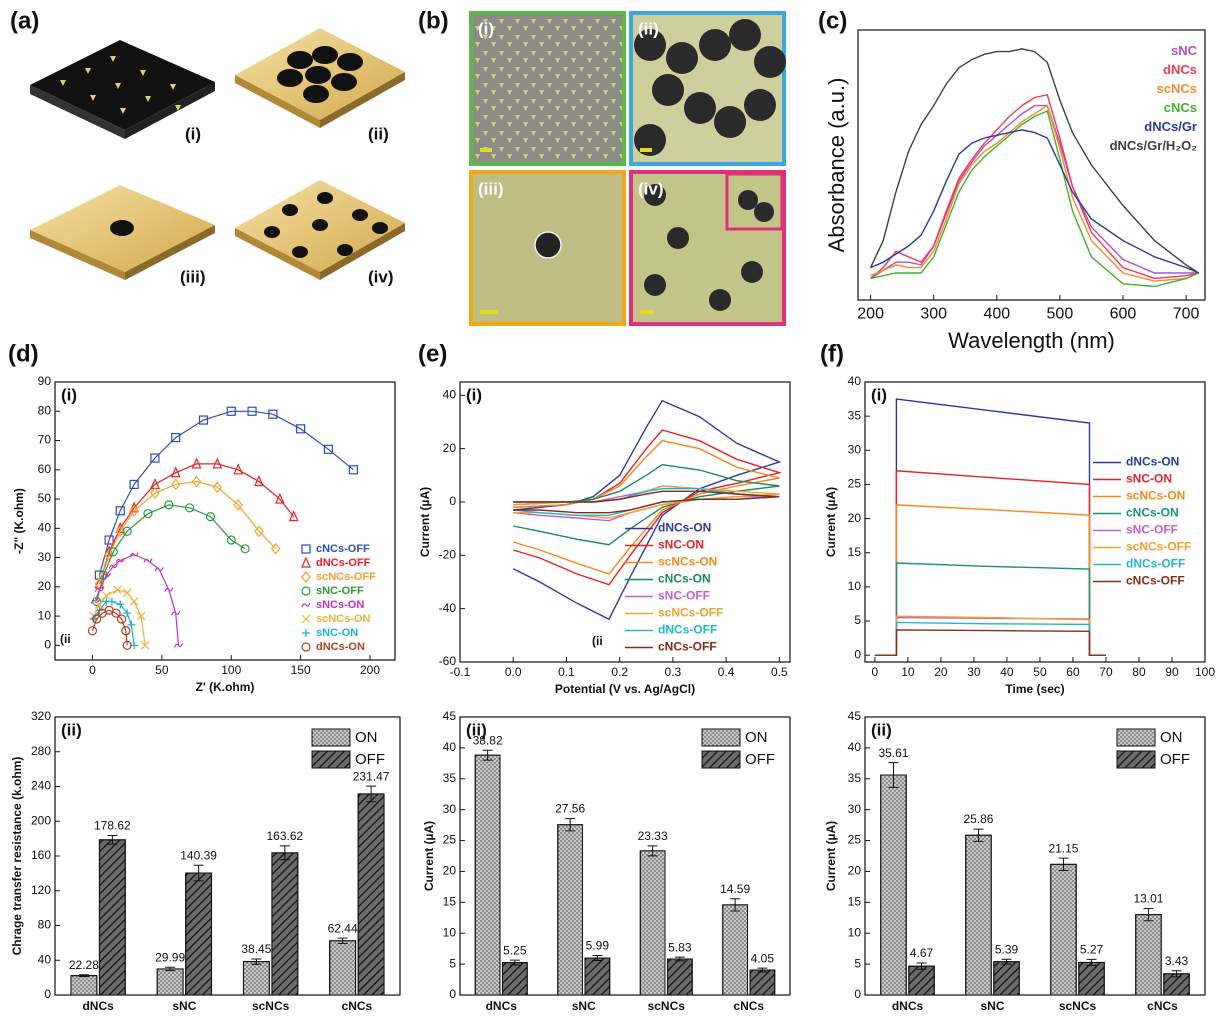  Describe the element at coordinates (198, 855) in the screenshot. I see `value-label: 140.39` at that location.